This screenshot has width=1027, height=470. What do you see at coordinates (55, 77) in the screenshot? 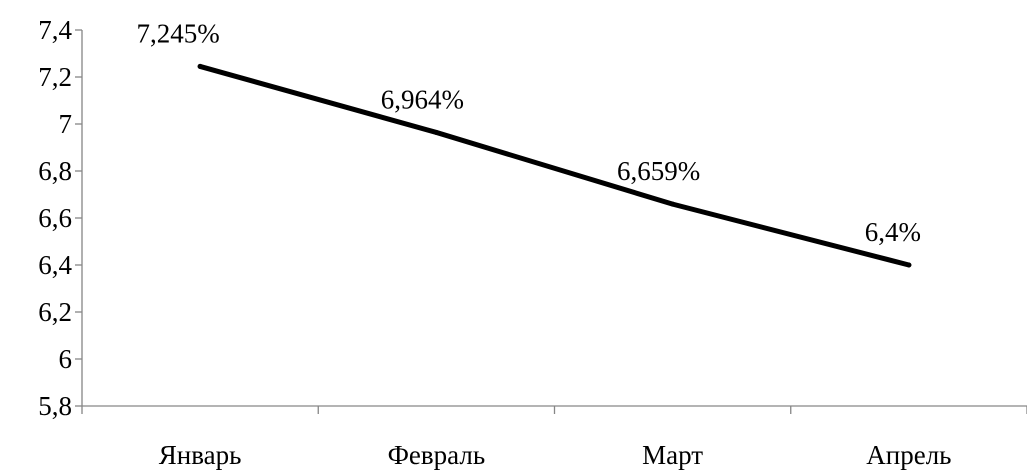
I see `y-tick-label: 7,2` at bounding box center [55, 77].